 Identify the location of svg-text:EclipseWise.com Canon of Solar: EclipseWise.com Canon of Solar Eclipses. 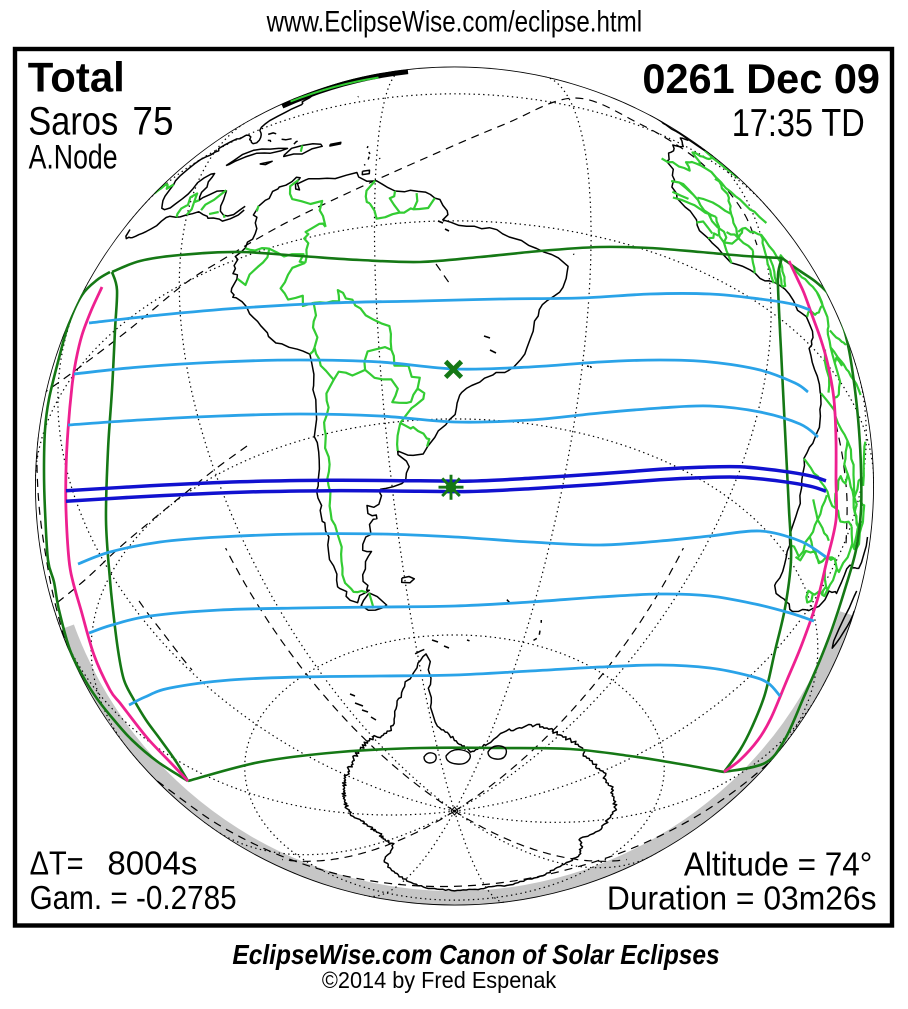
(475, 954).